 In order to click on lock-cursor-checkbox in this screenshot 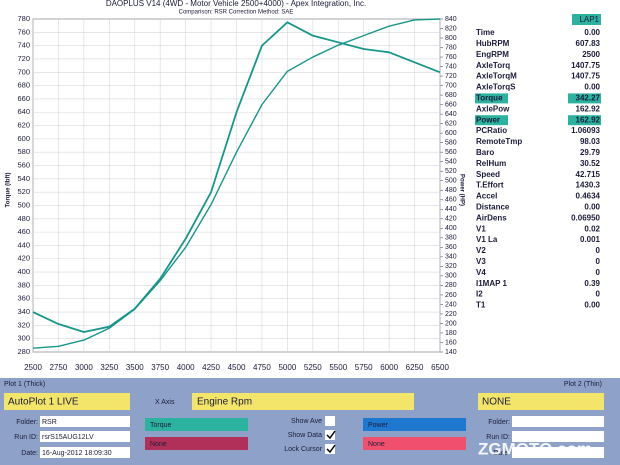, I will do `click(330, 449)`.